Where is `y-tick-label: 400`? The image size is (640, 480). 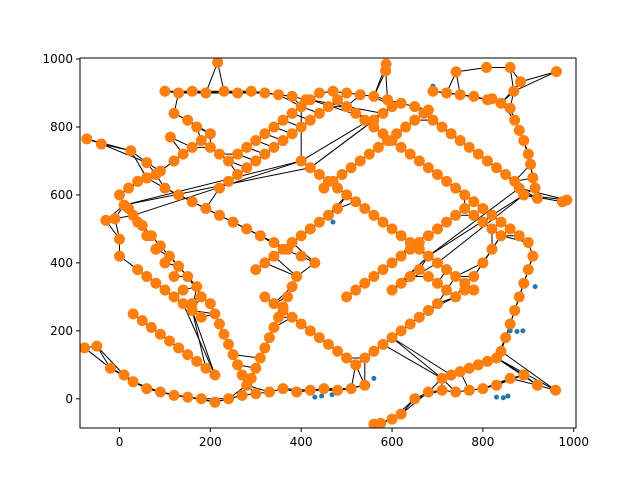
y-tick-label: 400 is located at coordinates (61, 263).